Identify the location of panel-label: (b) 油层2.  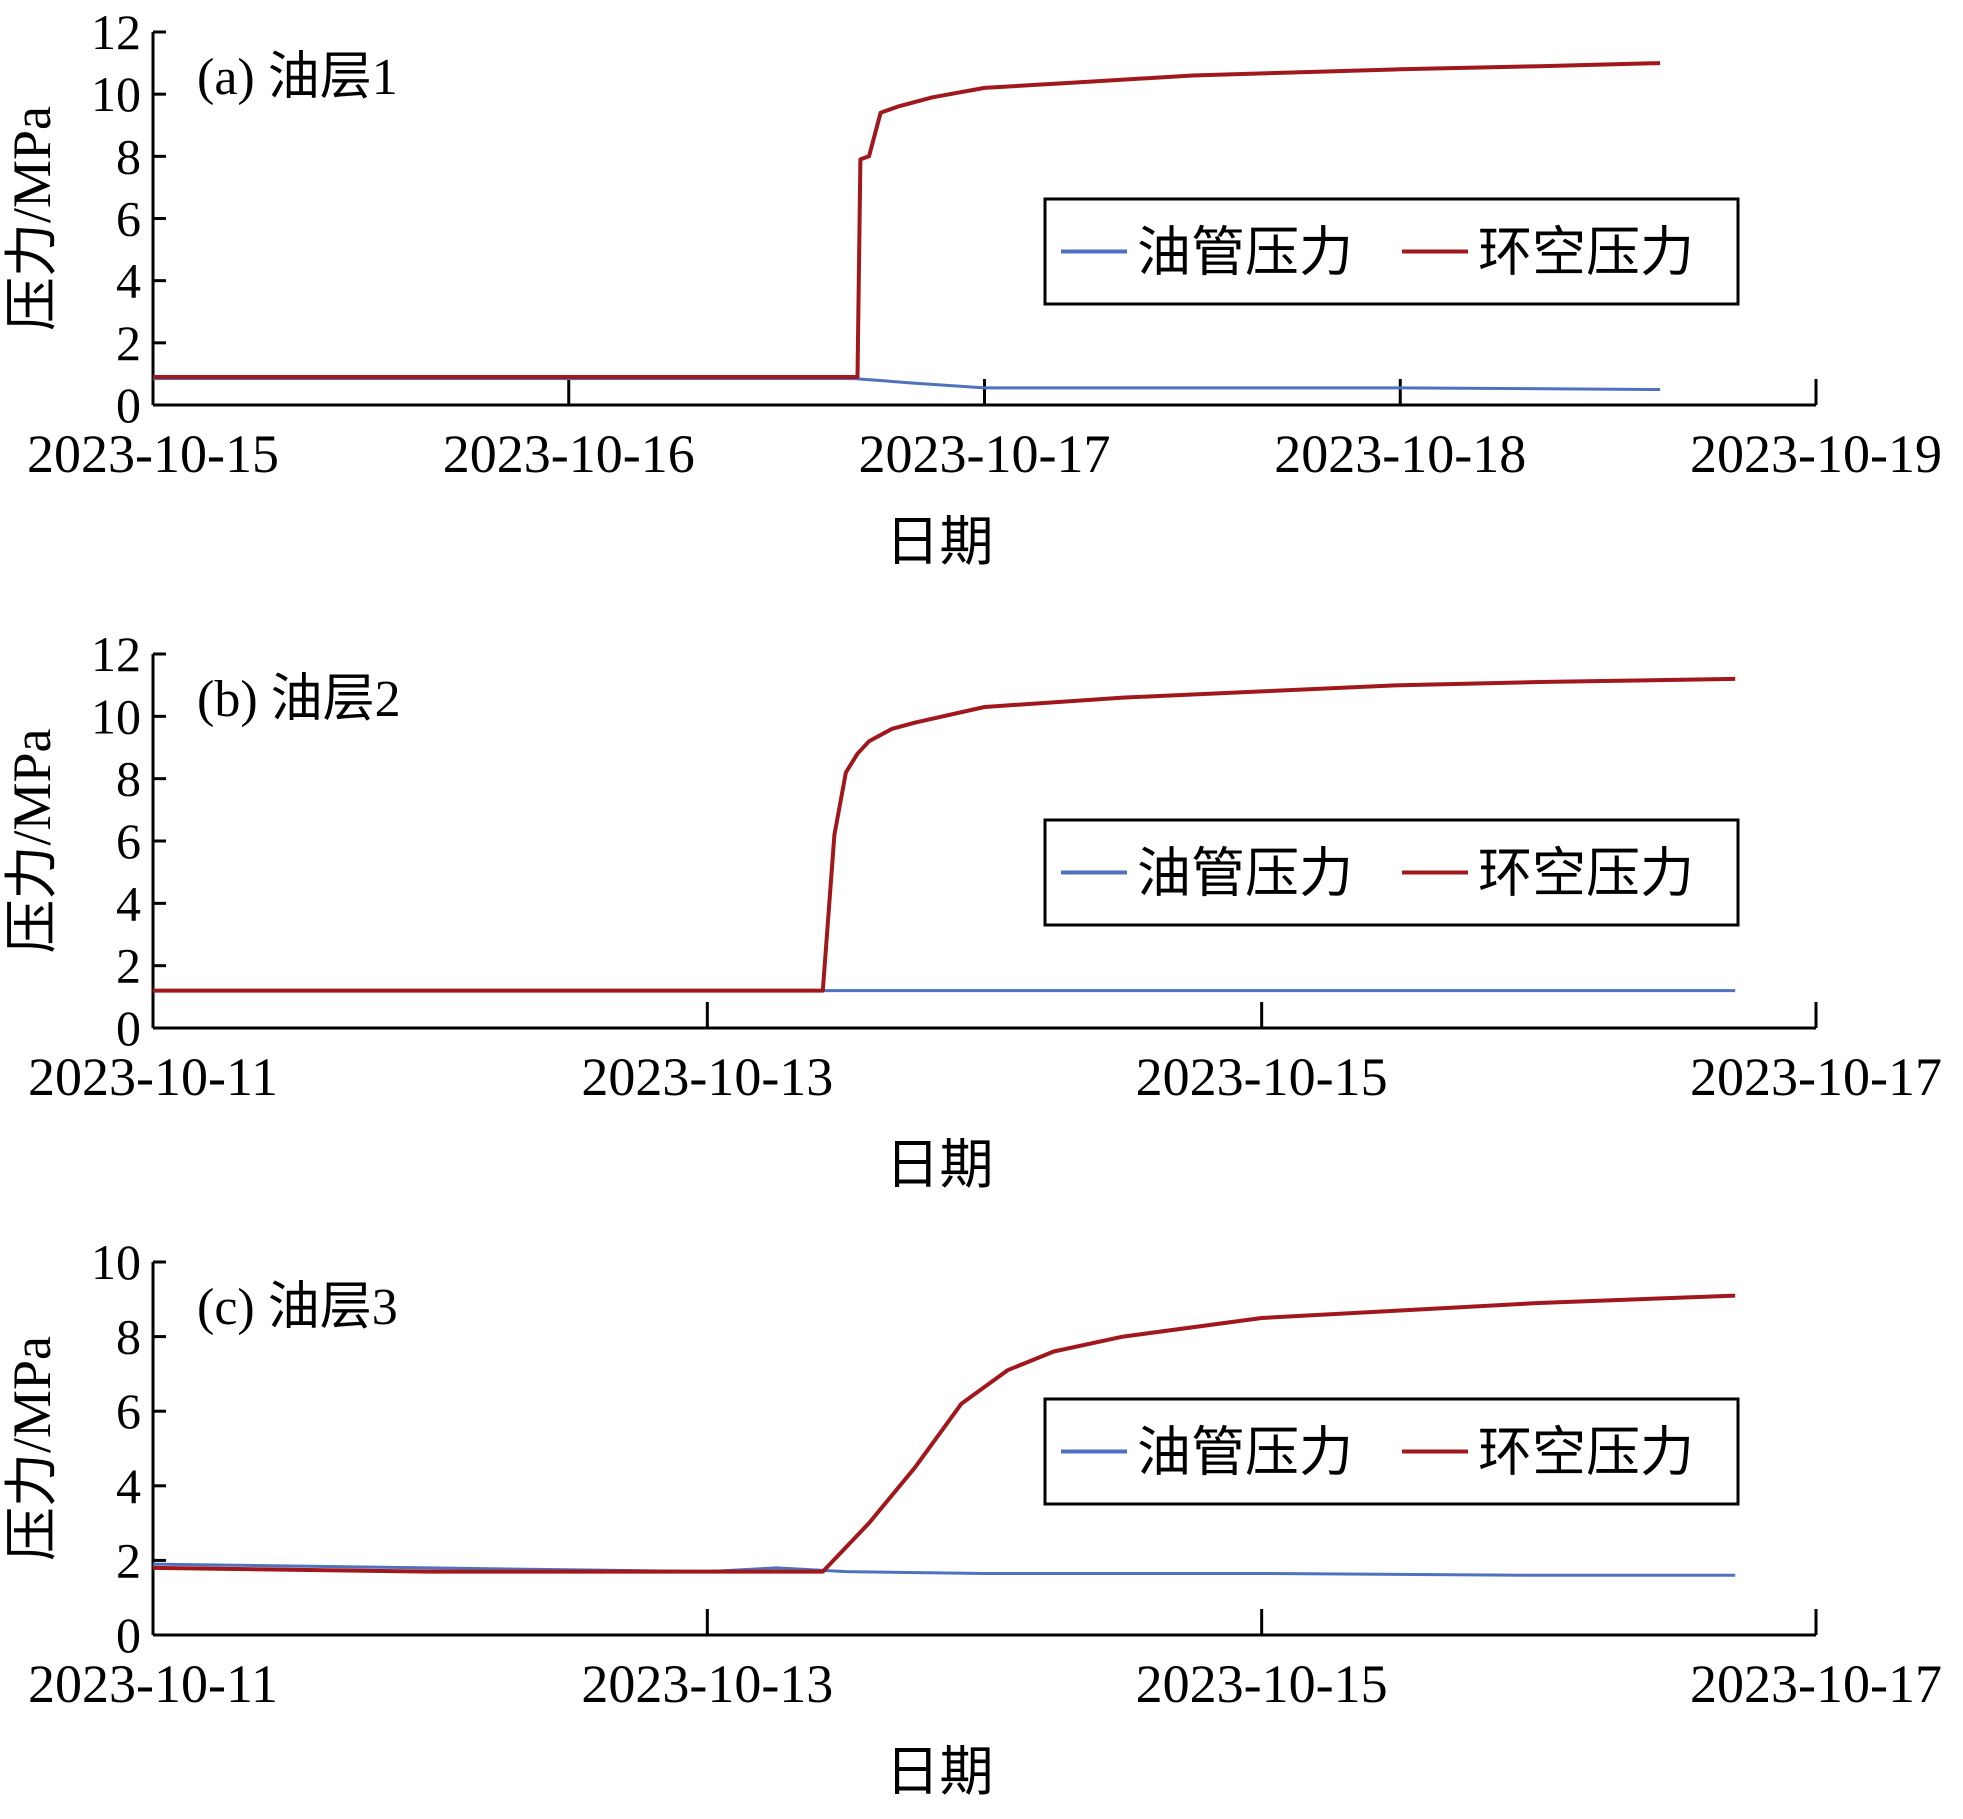
(299, 699).